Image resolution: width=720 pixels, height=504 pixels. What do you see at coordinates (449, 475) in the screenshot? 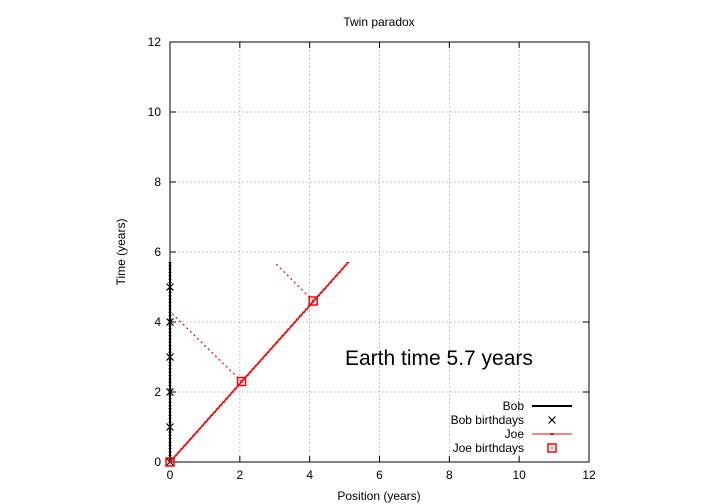
I see `x-tick-label: 8` at bounding box center [449, 475].